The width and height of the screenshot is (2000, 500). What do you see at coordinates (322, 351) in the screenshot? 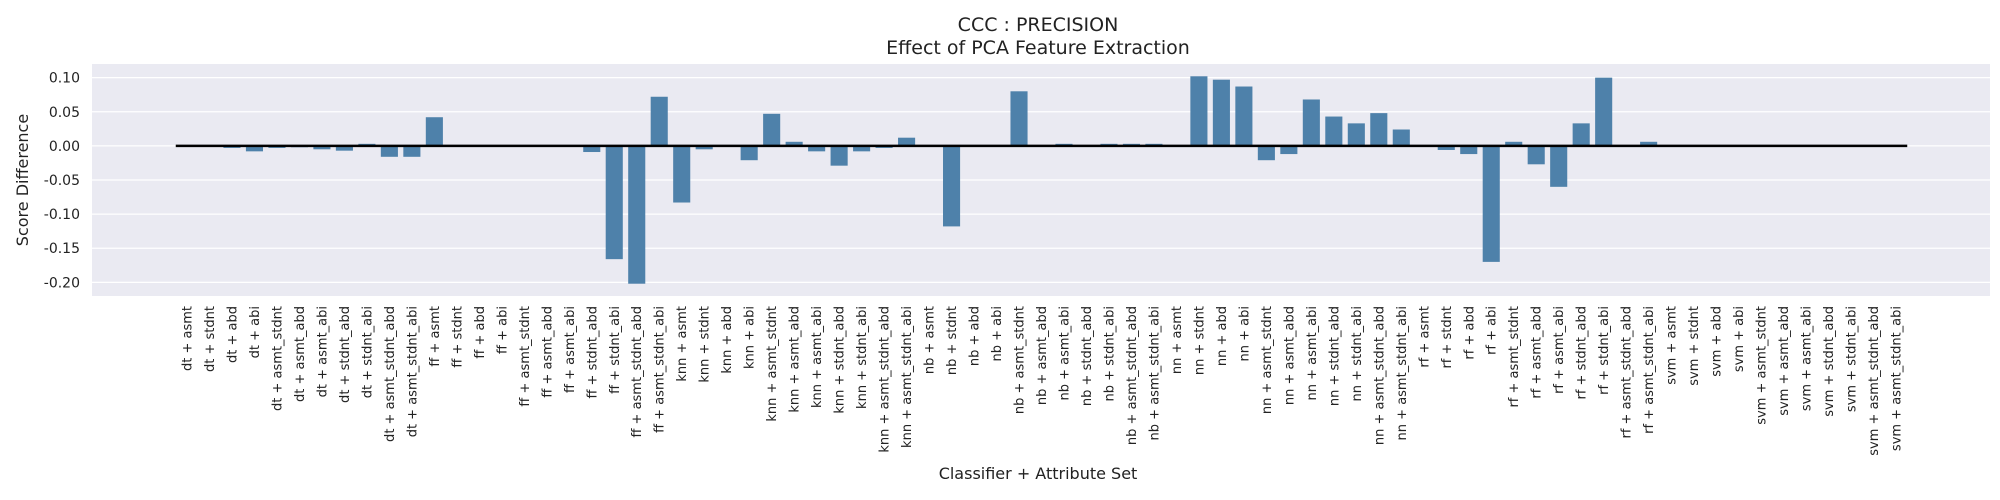
I see `x-tick-label: dt + asmt_abi` at bounding box center [322, 351].